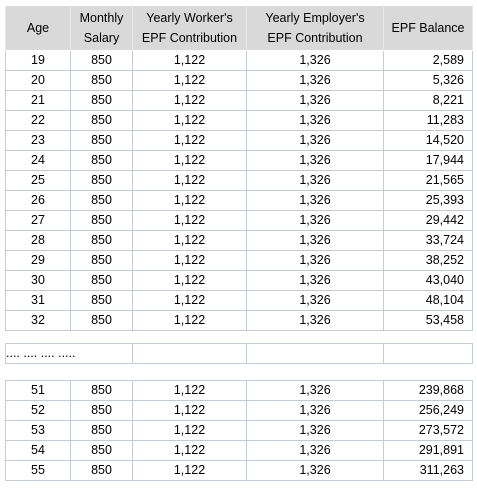 This screenshot has width=477, height=489. What do you see at coordinates (428, 390) in the screenshot?
I see `cell: 239,868` at bounding box center [428, 390].